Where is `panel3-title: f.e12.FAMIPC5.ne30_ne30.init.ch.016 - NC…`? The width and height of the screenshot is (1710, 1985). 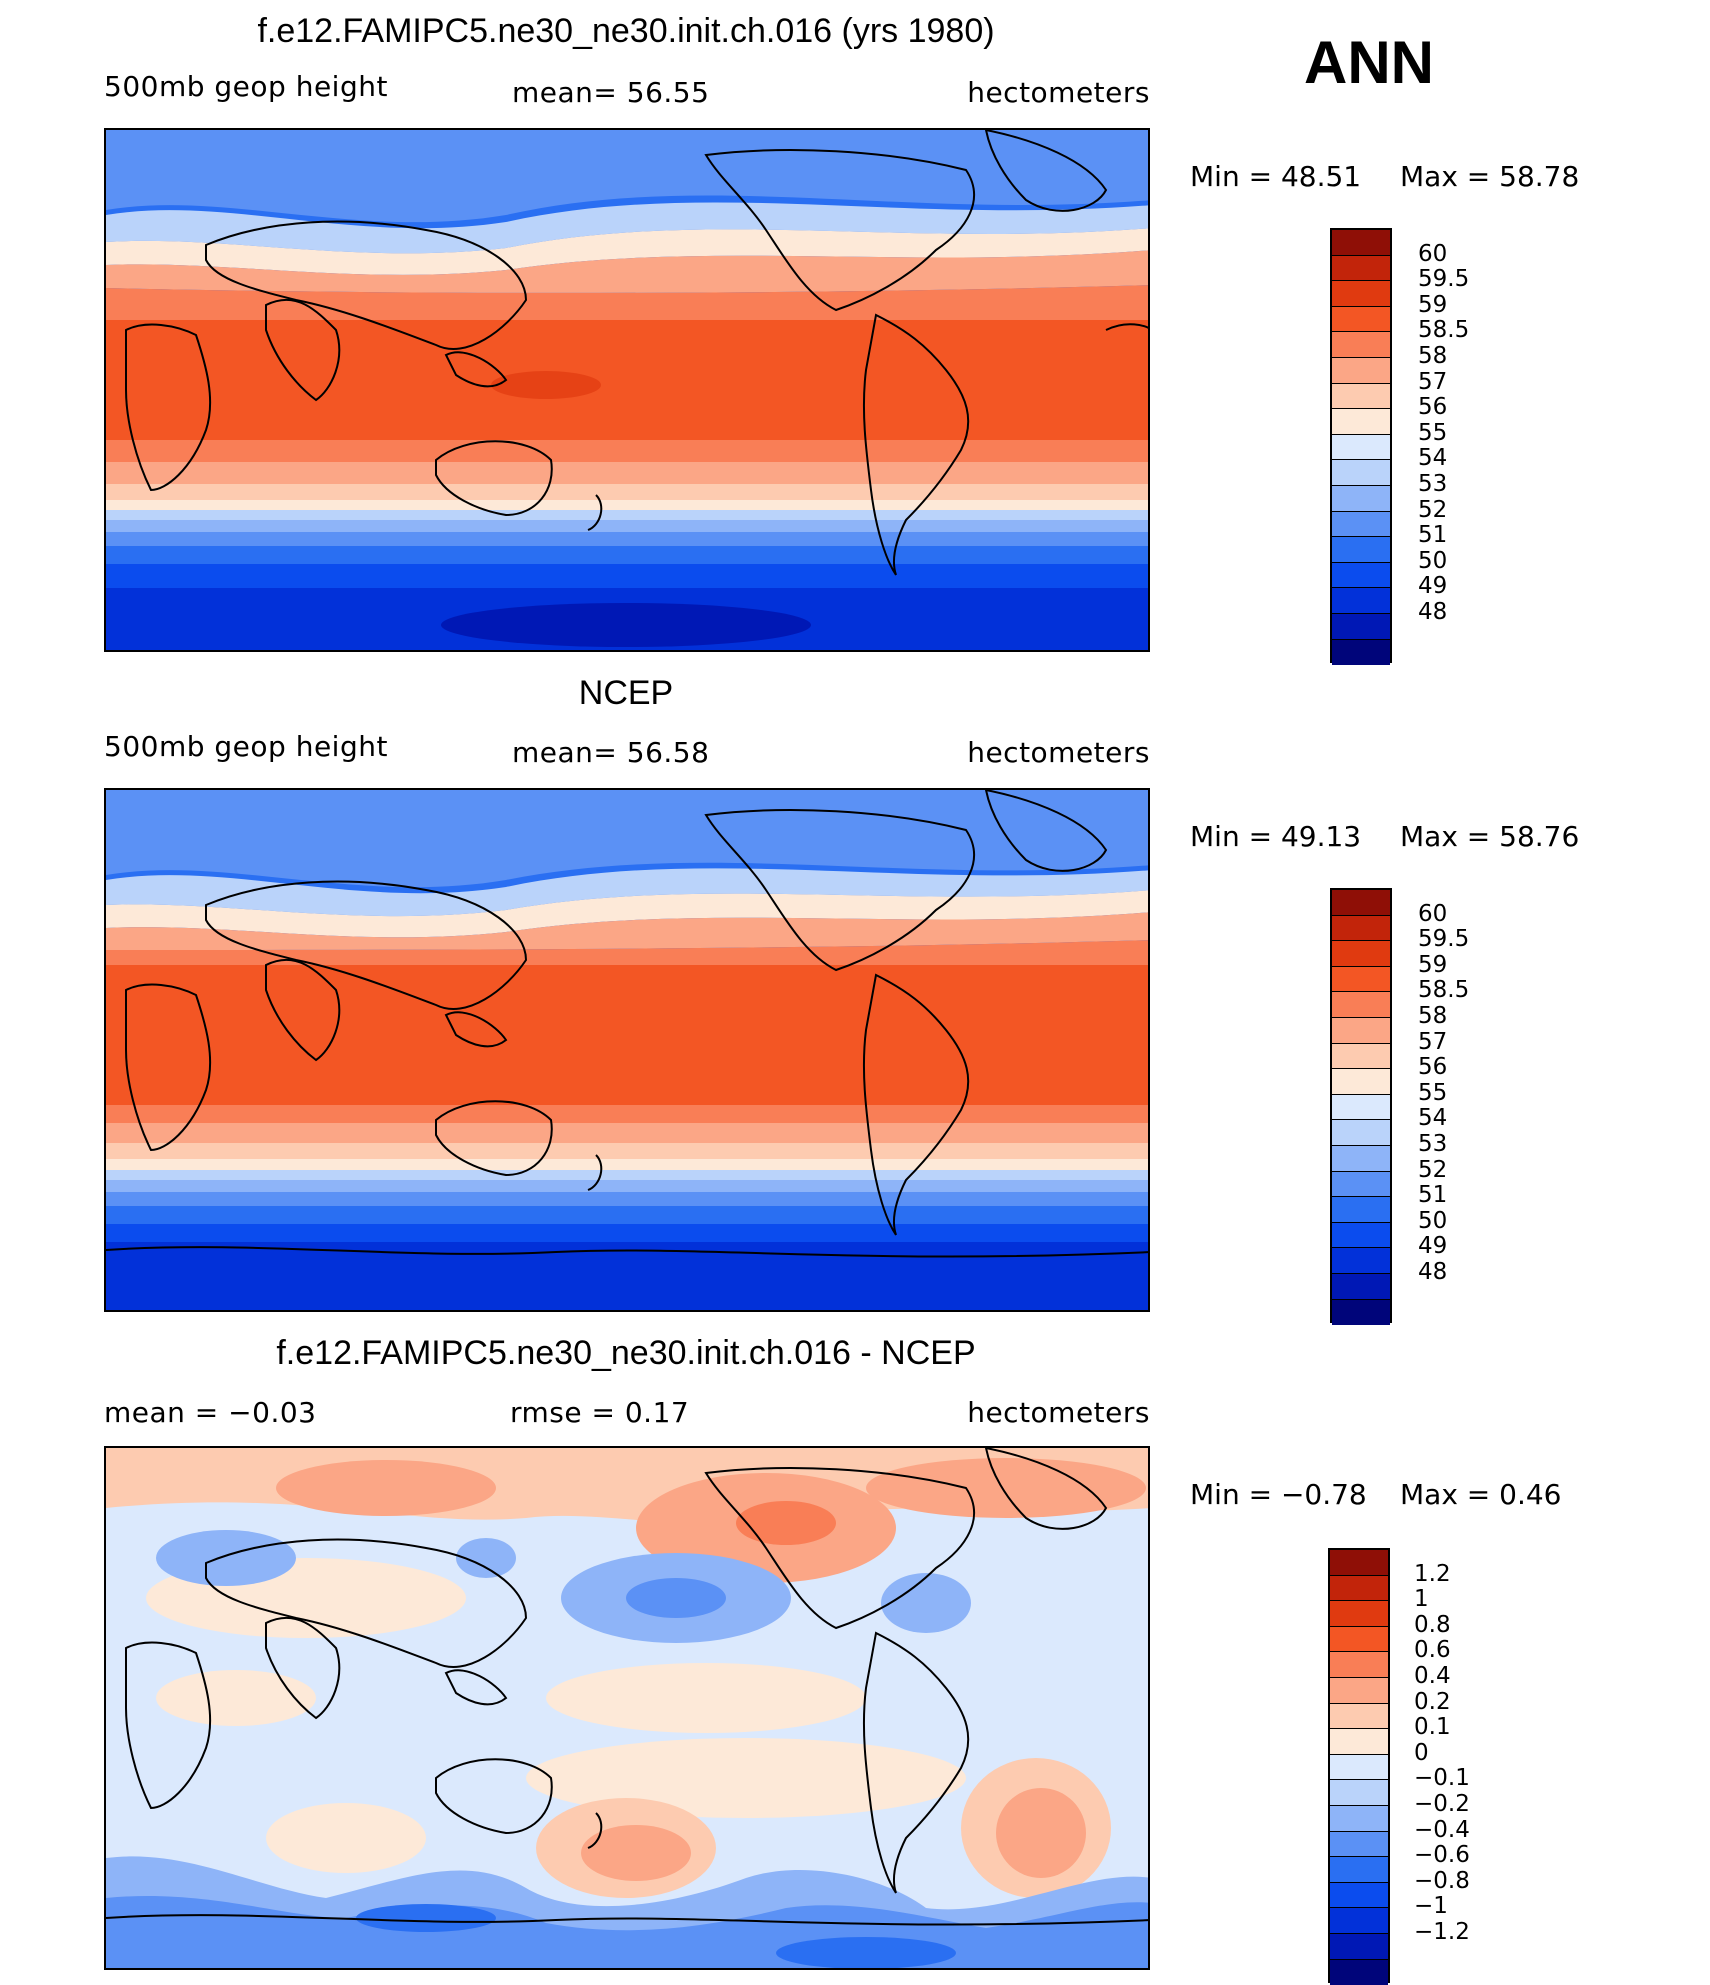
panel3-title: f.e12.FAMIPC5.ne30_ne30.init.ch.016 - NC… is located at coordinates (625, 1353).